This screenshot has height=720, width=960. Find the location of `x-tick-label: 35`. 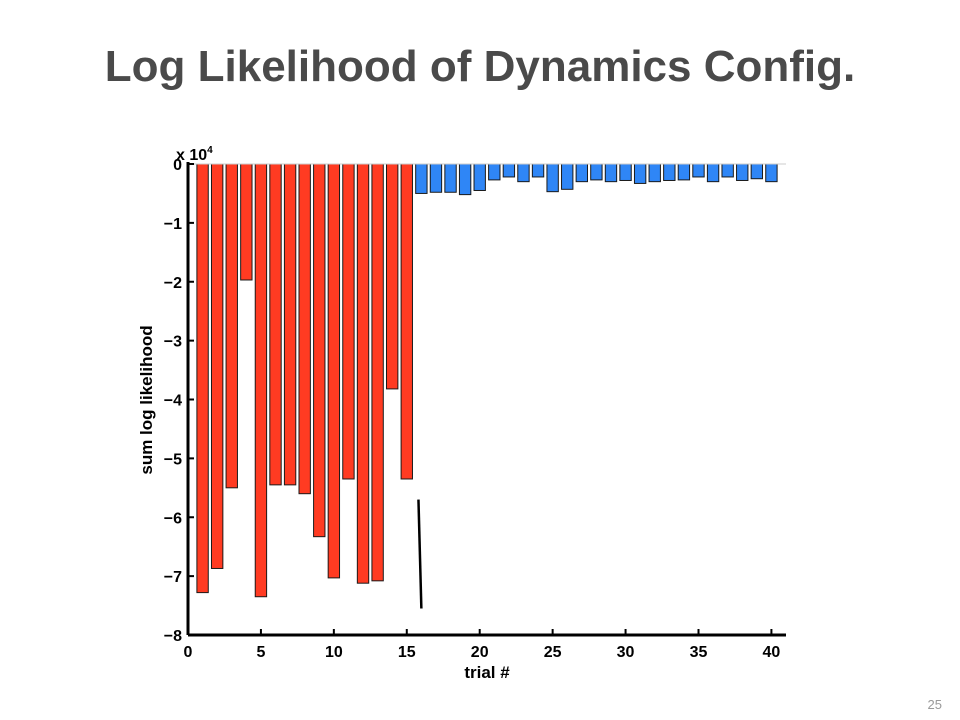

x-tick-label: 35 is located at coordinates (699, 652).